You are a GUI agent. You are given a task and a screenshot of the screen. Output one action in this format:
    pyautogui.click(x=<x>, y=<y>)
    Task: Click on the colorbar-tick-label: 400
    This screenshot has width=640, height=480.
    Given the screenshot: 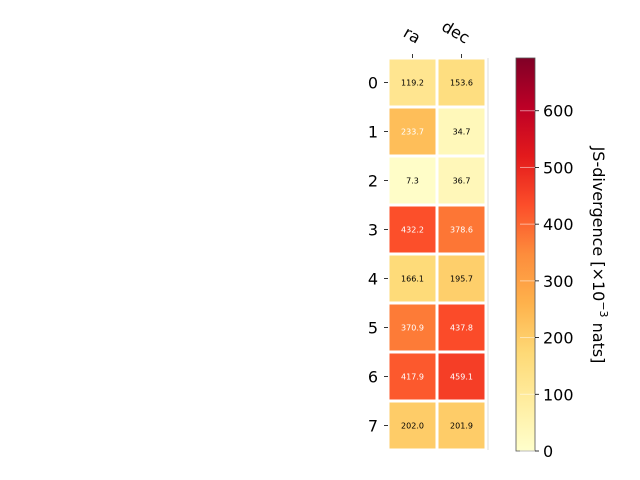 What is the action you would take?
    pyautogui.click(x=558, y=224)
    